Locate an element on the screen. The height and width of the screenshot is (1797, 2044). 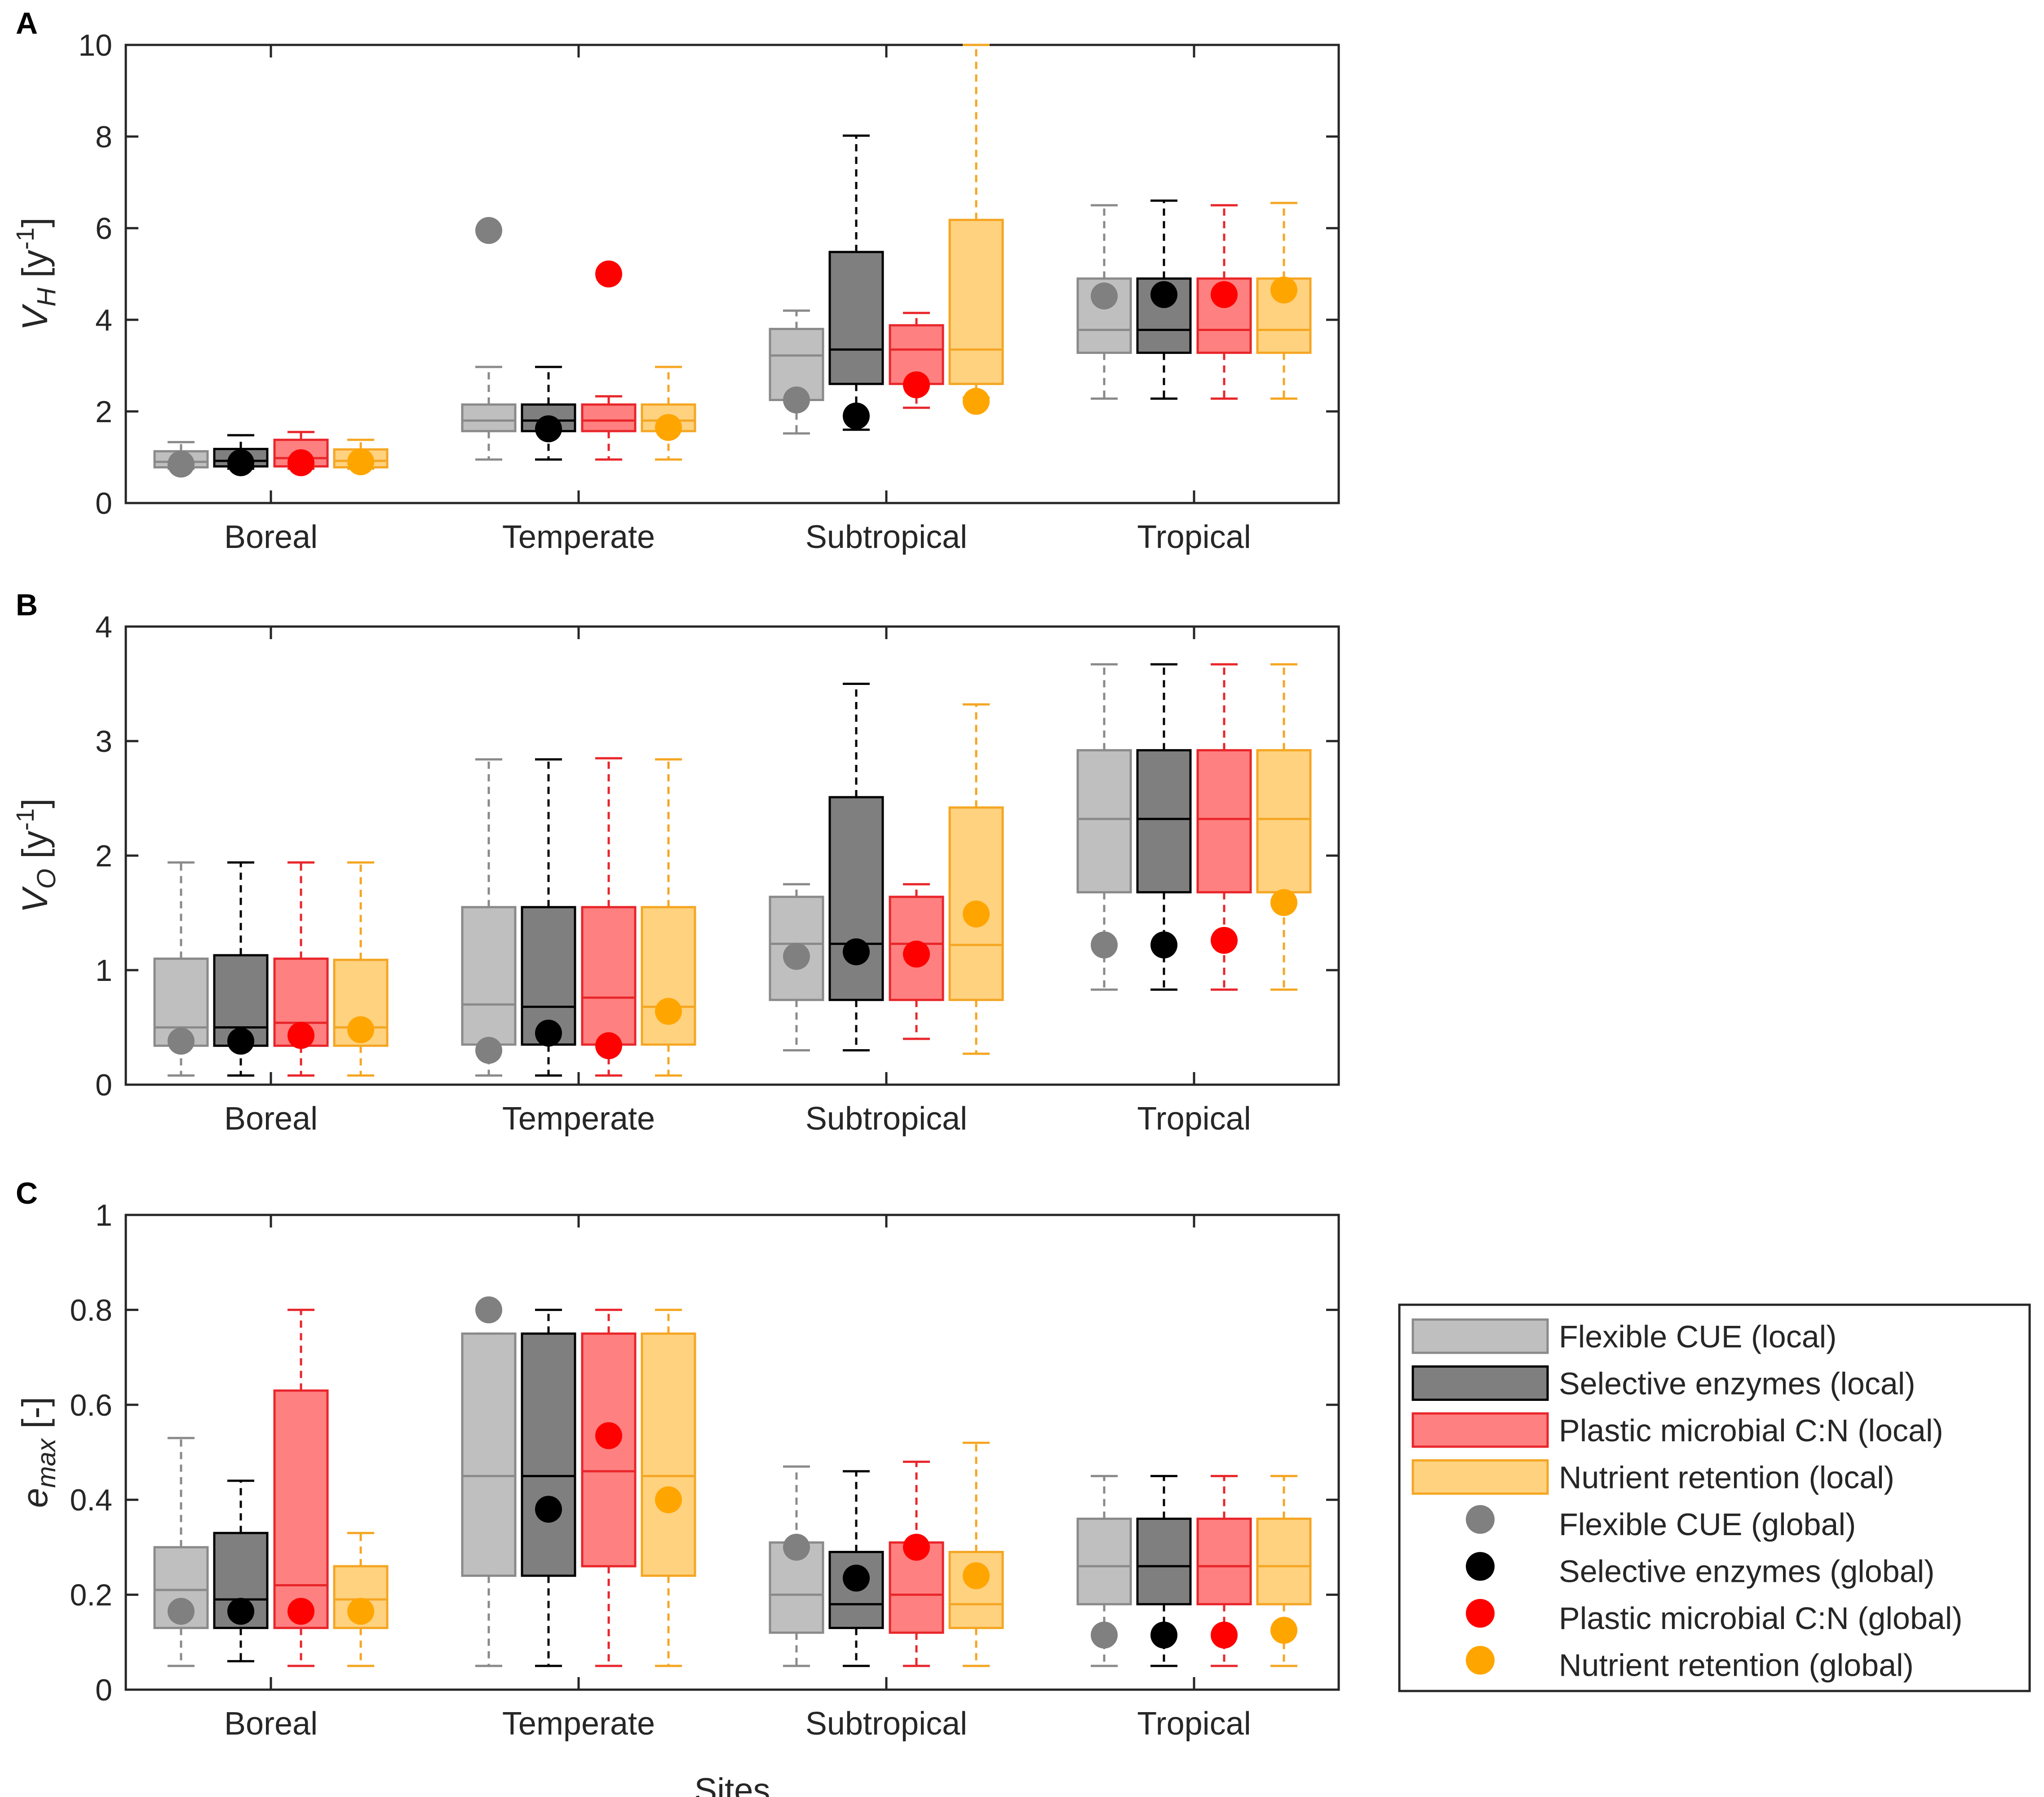
y-tick-label: 0.8 is located at coordinates (91, 1310).